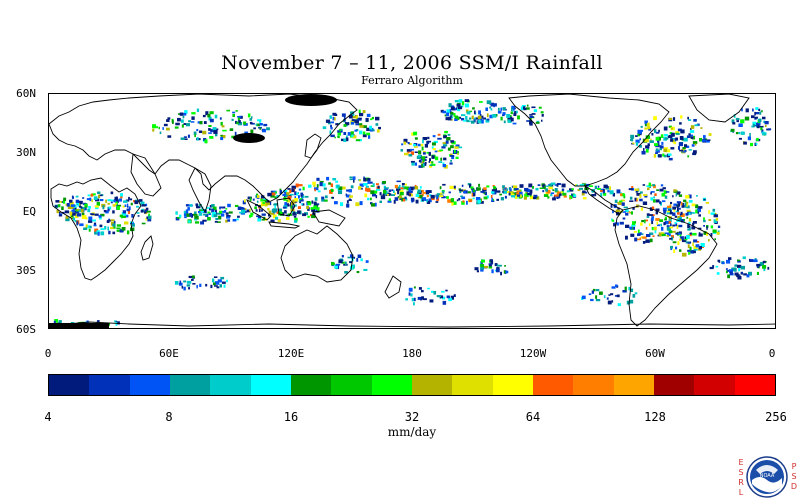 The width and height of the screenshot is (800, 500). I want to click on noaa-badge-text: NOAA, so click(767, 476).